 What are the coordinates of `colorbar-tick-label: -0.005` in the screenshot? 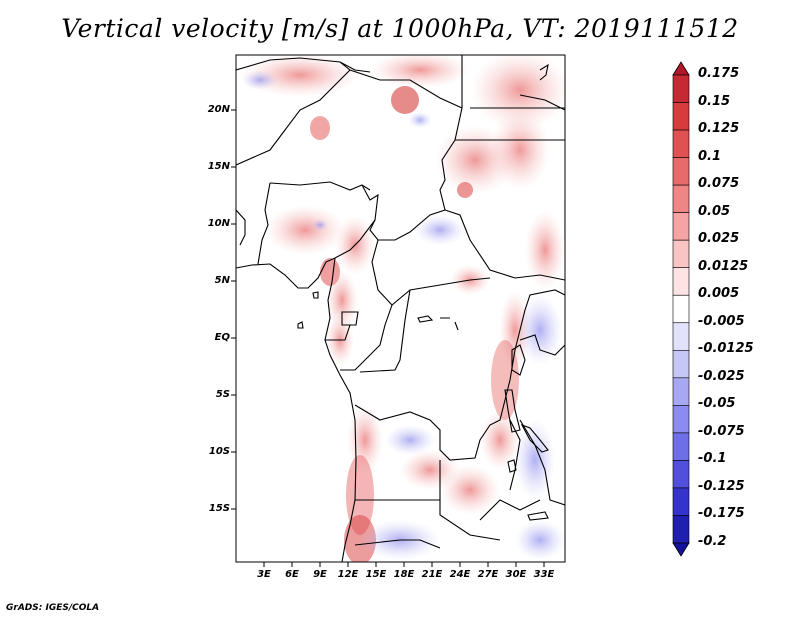 It's located at (721, 321).